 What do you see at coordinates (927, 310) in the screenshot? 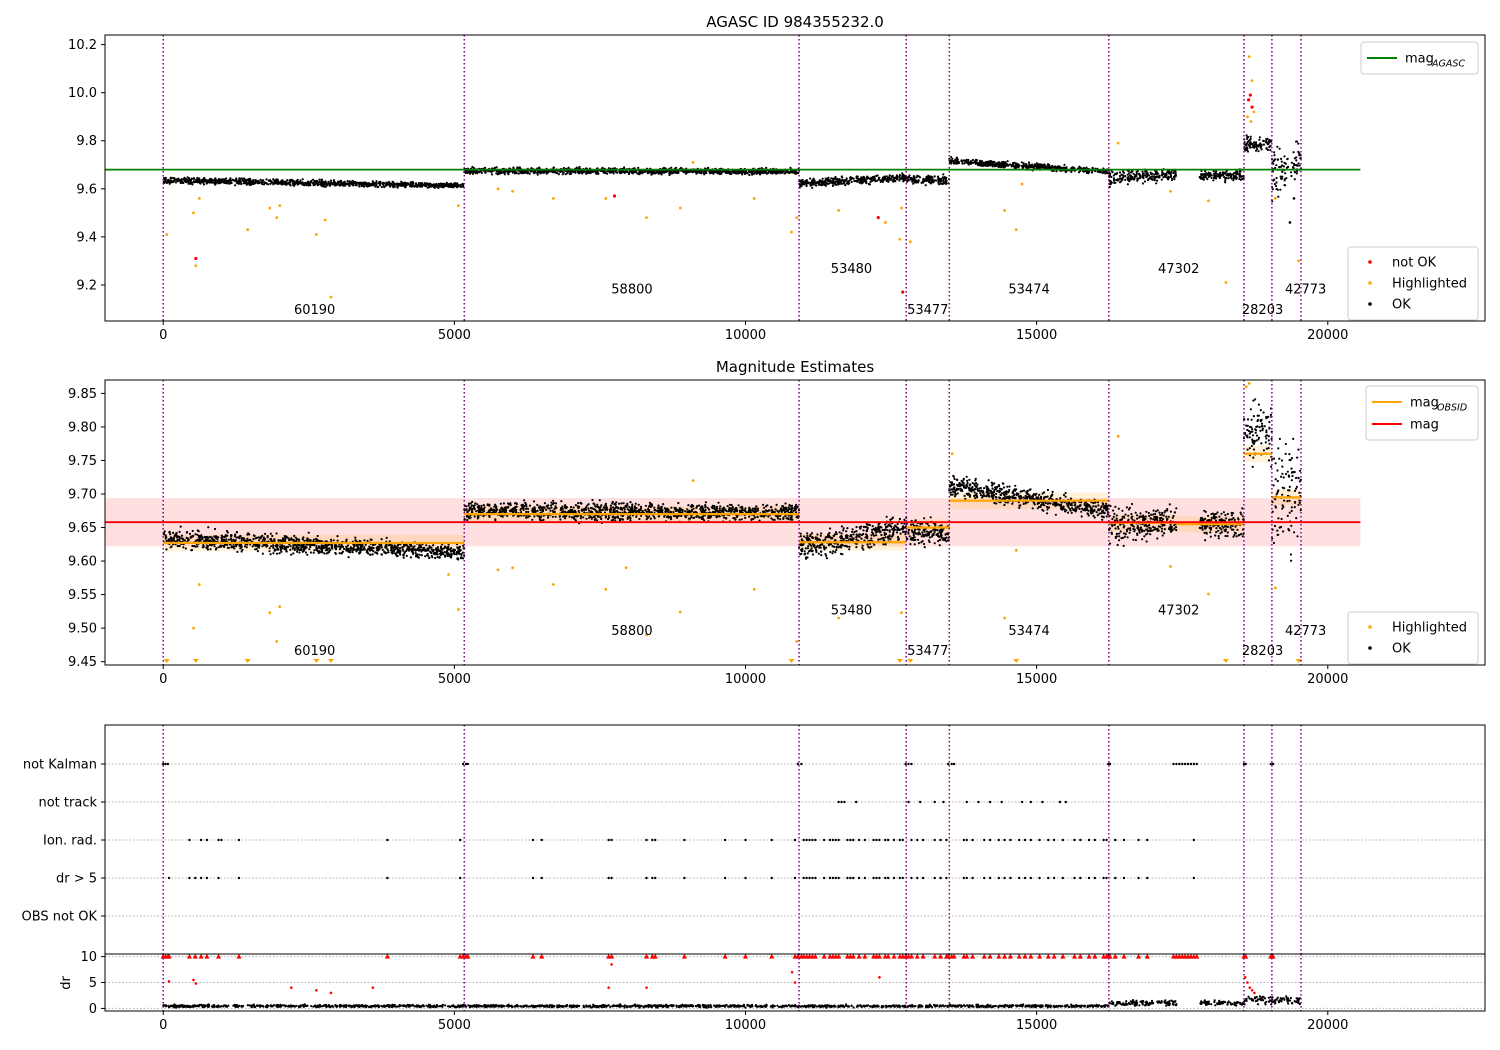
I see `mag-obsid-label-3: 53477` at bounding box center [927, 310].